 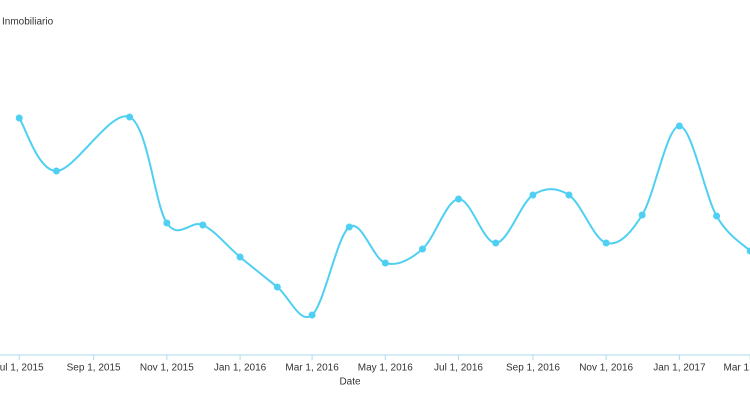 I want to click on x-tick-label: May 1, 2016, so click(x=385, y=368).